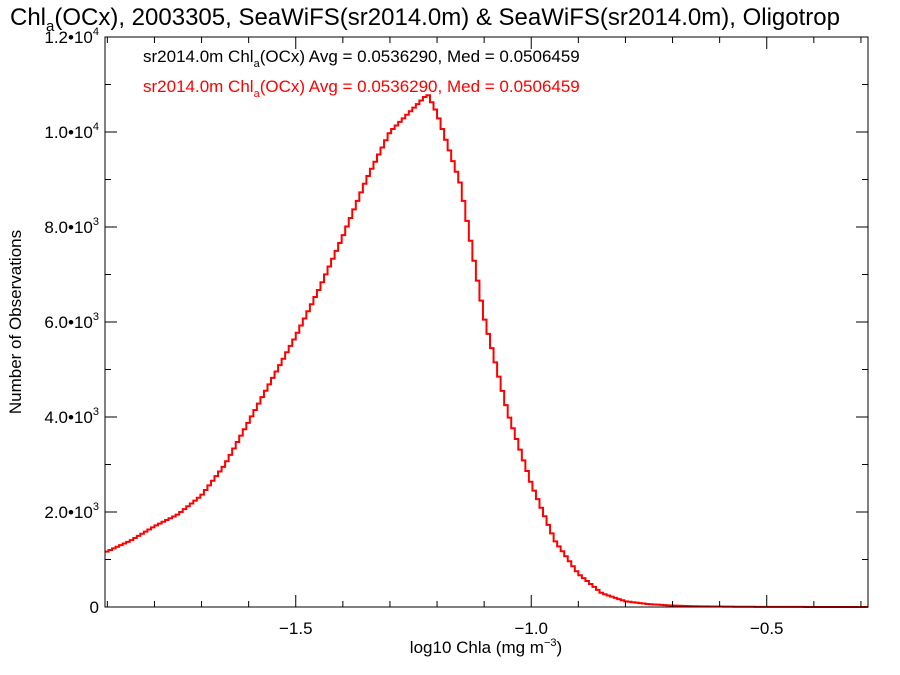 Image resolution: width=900 pixels, height=675 pixels. I want to click on y-tick-label-0: 0, so click(94, 607).